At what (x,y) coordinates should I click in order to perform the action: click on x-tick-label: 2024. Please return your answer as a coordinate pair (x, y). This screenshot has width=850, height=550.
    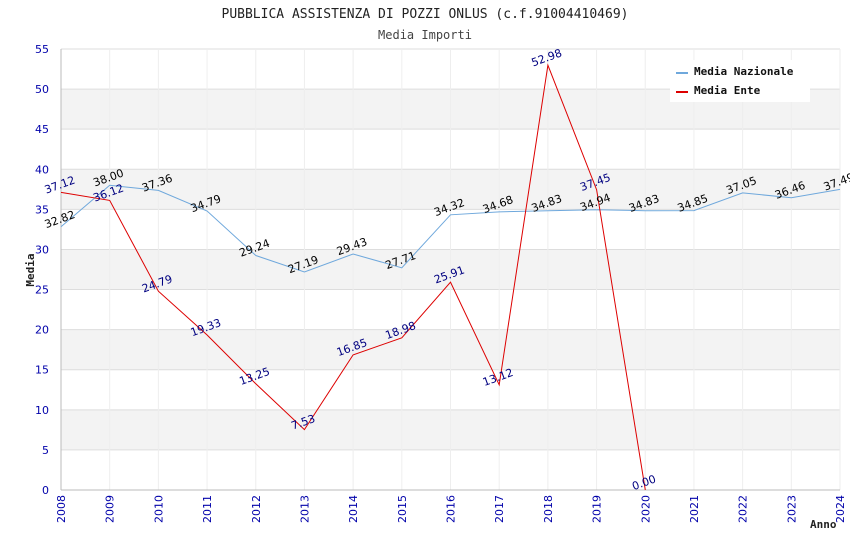
    Looking at the image, I should click on (840, 509).